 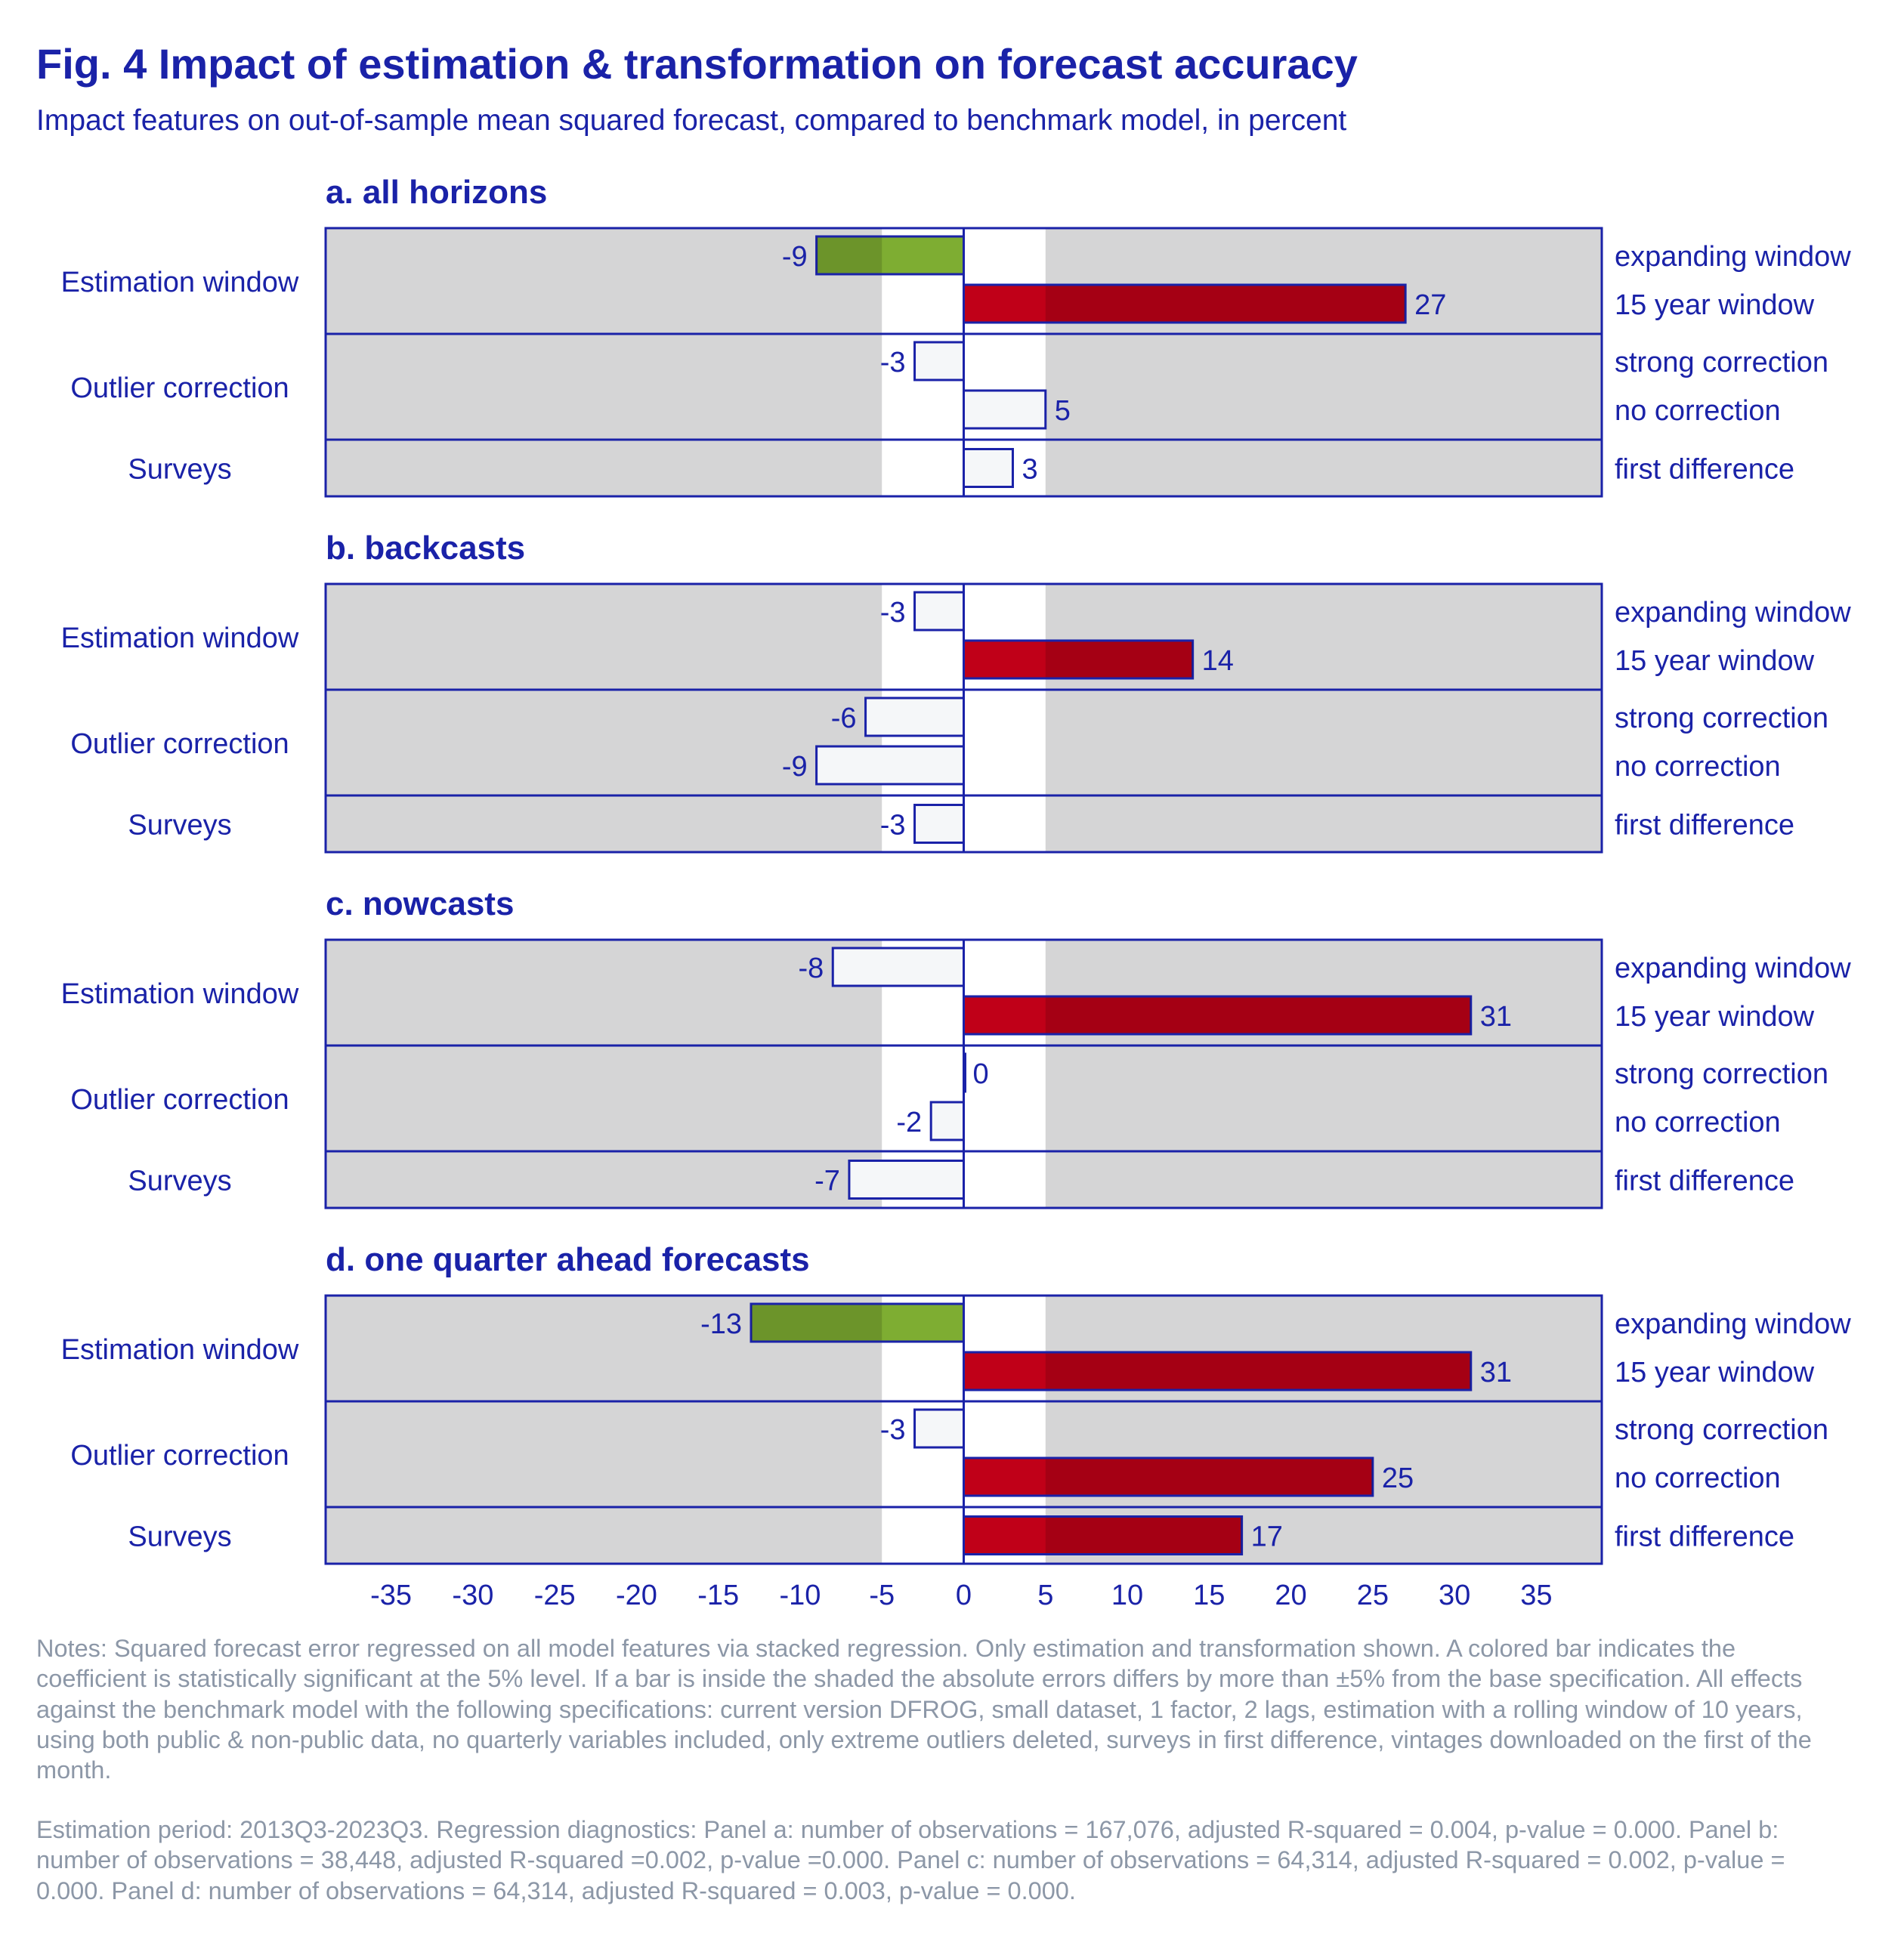 What do you see at coordinates (1373, 1595) in the screenshot?
I see `x-tick-label: 25` at bounding box center [1373, 1595].